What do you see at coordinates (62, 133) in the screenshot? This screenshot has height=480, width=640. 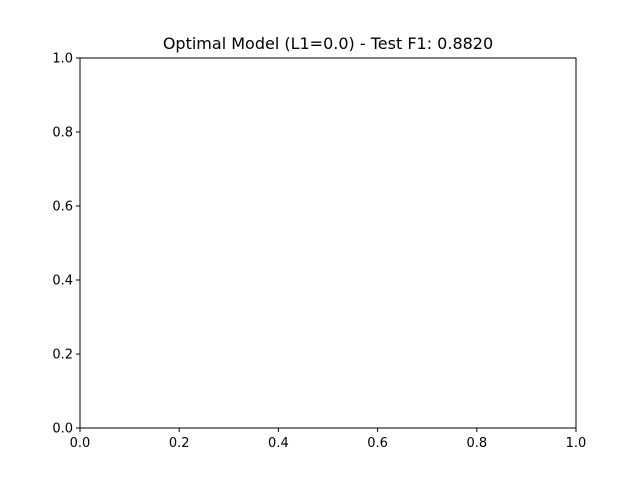 I see `y-tick-label: 0.8` at bounding box center [62, 133].